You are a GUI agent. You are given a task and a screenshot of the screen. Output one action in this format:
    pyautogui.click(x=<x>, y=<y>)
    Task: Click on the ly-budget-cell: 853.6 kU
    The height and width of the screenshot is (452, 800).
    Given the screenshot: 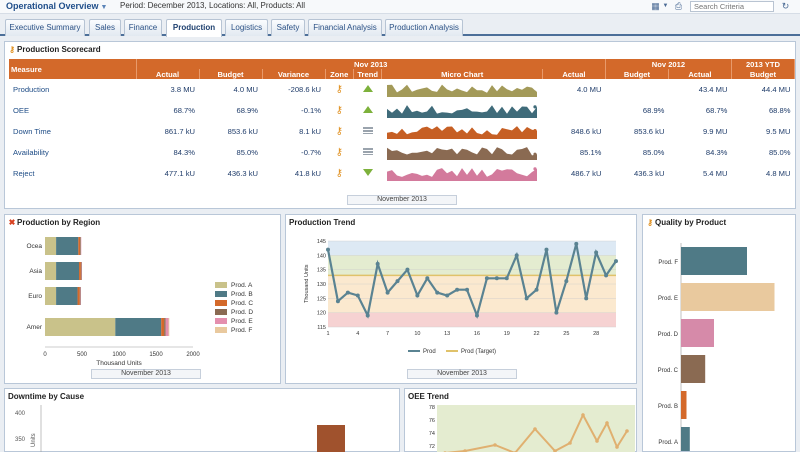 What is the action you would take?
    pyautogui.click(x=649, y=131)
    